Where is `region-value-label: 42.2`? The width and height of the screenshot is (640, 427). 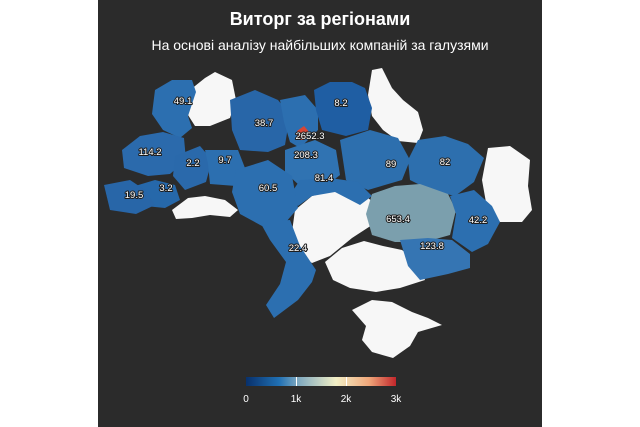
region-value-label: 42.2 is located at coordinates (478, 220).